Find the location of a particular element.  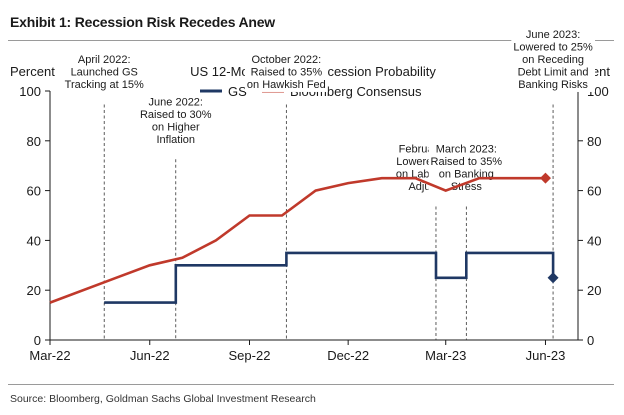

y-tick-label-left: 100 is located at coordinates (30, 91).